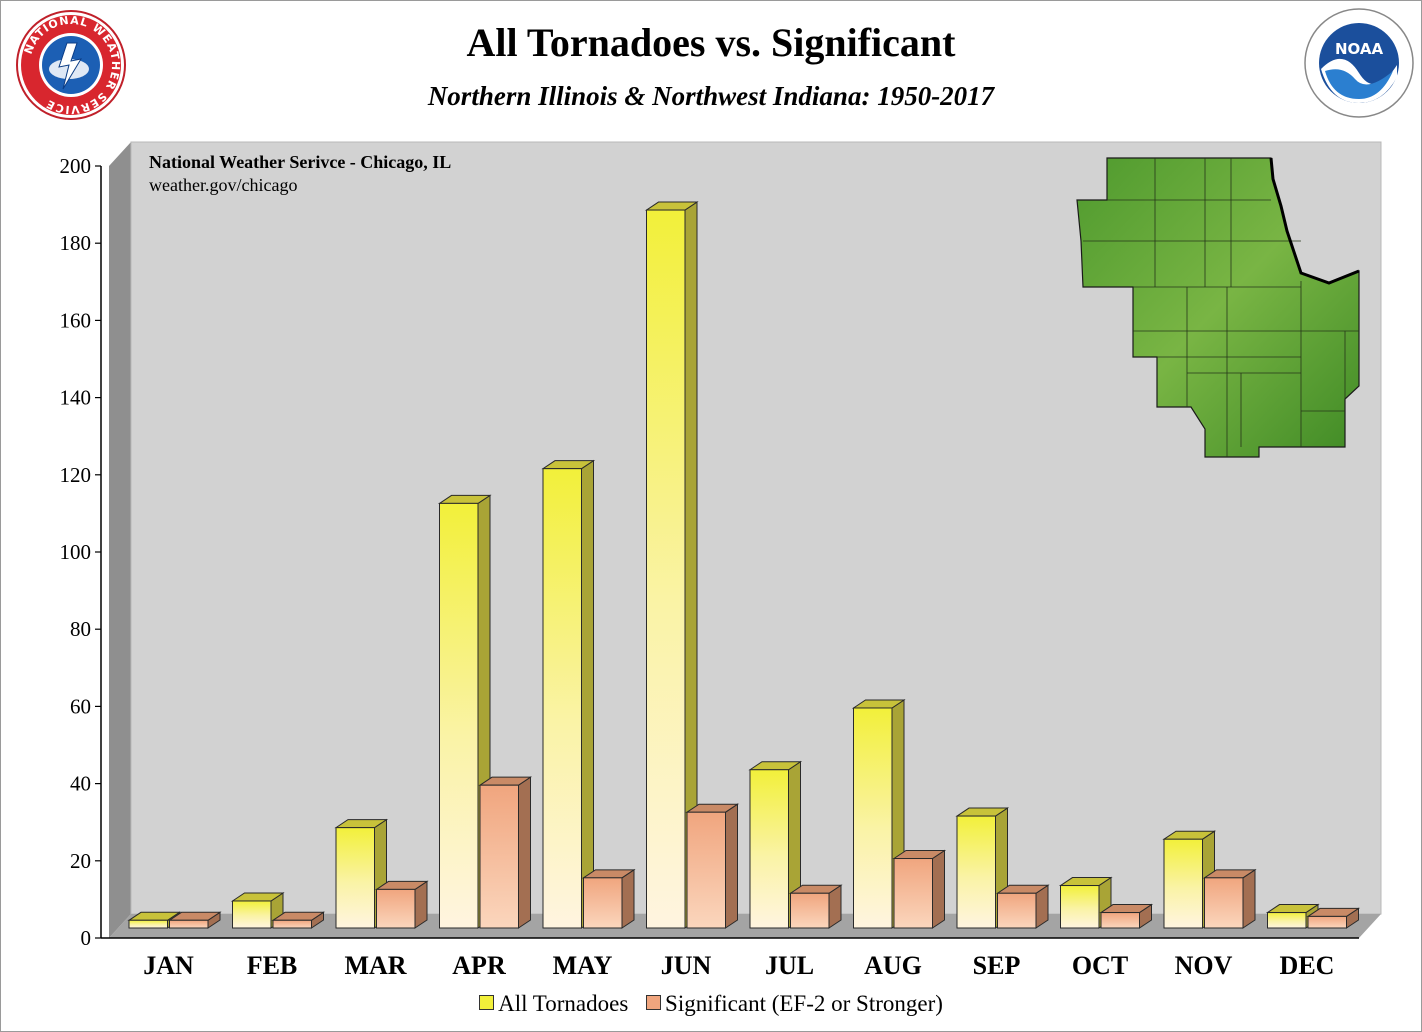 Image resolution: width=1422 pixels, height=1032 pixels. I want to click on legend-label-significant: Significant (EF-2 or Stronger), so click(804, 1003).